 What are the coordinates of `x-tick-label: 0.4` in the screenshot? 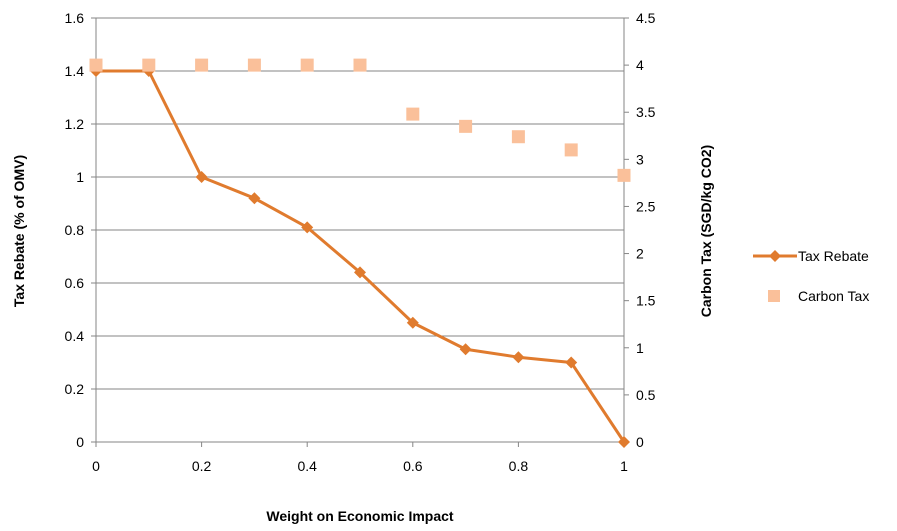 It's located at (307, 466).